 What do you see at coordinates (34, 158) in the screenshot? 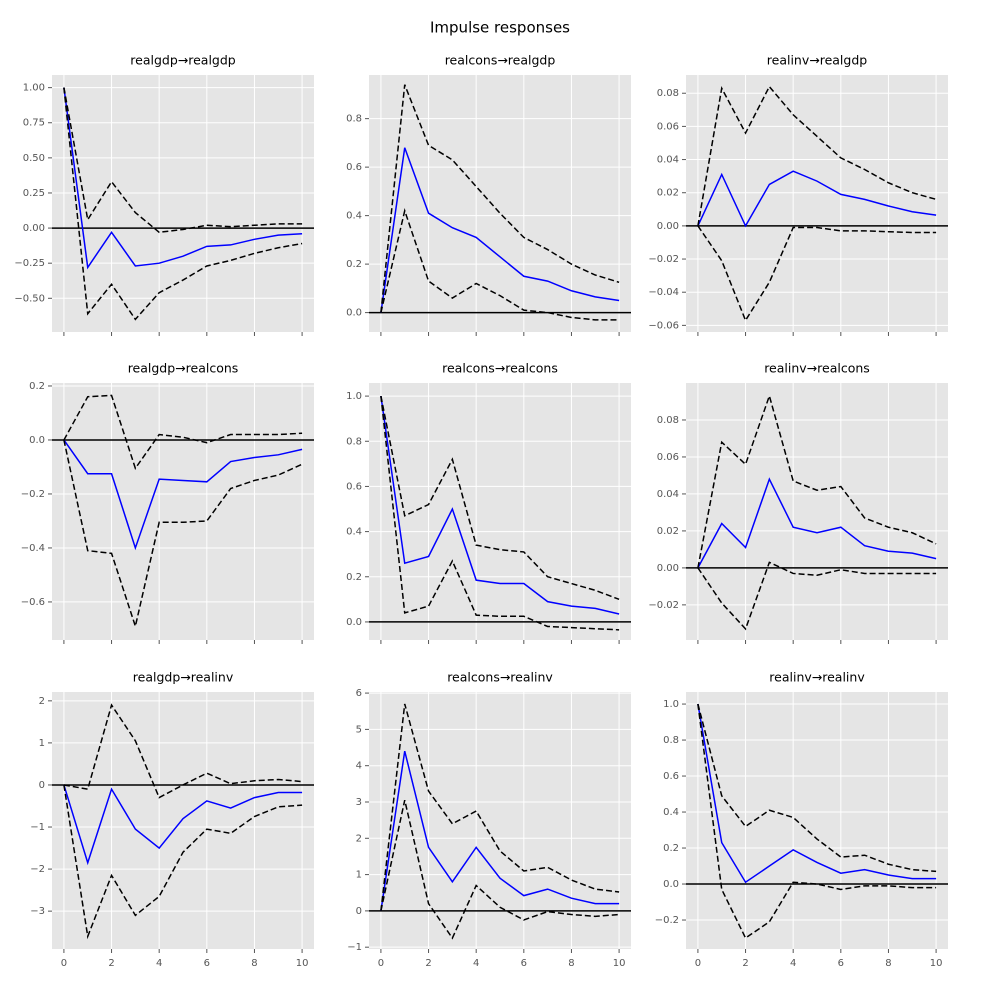
I see `y-tick-label: 0.50` at bounding box center [34, 158].